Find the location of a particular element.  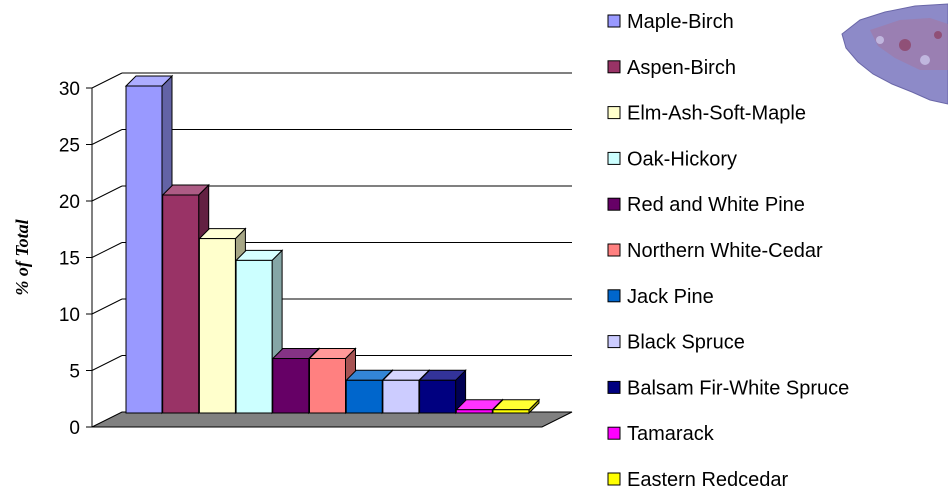

y-tick-label: 30 is located at coordinates (69, 89).